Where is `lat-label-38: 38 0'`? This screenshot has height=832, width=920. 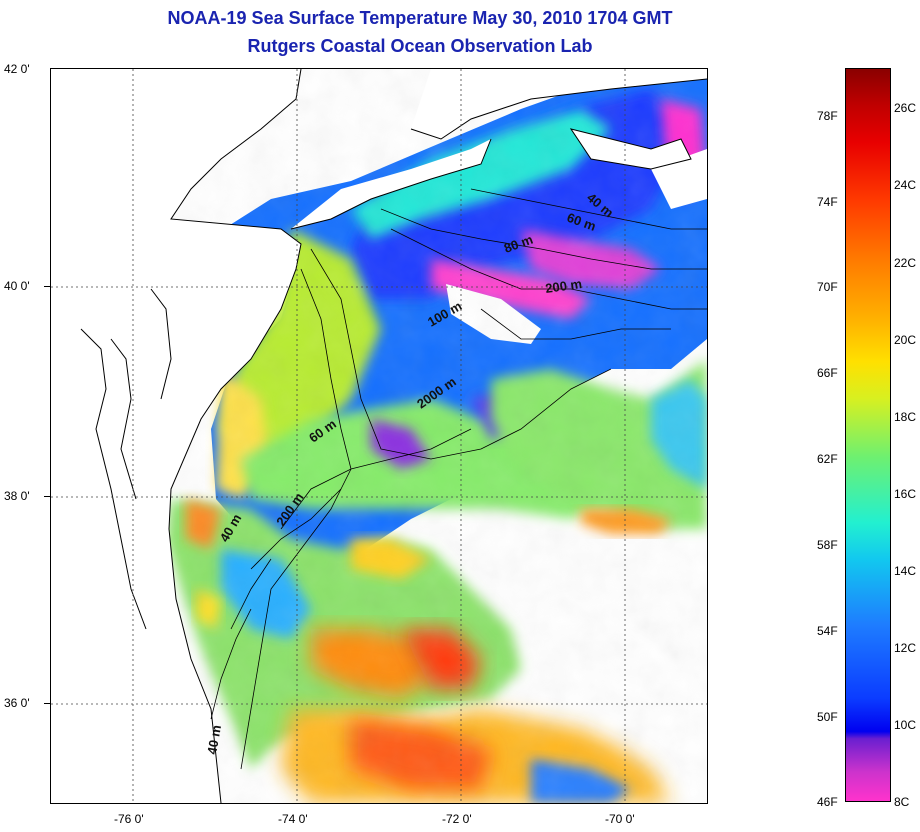 lat-label-38: 38 0' is located at coordinates (17, 496).